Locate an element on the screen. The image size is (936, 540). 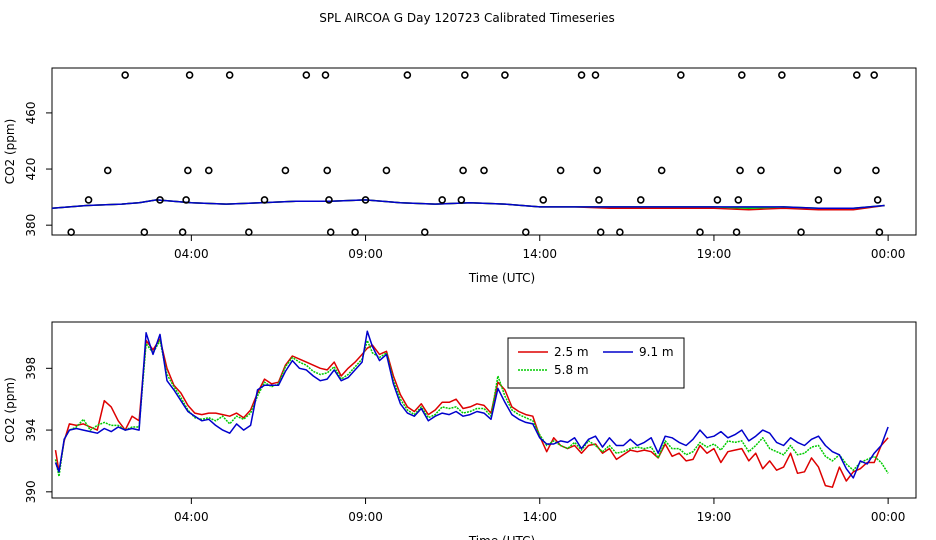
y-tick-label: 420 is located at coordinates (31, 169).